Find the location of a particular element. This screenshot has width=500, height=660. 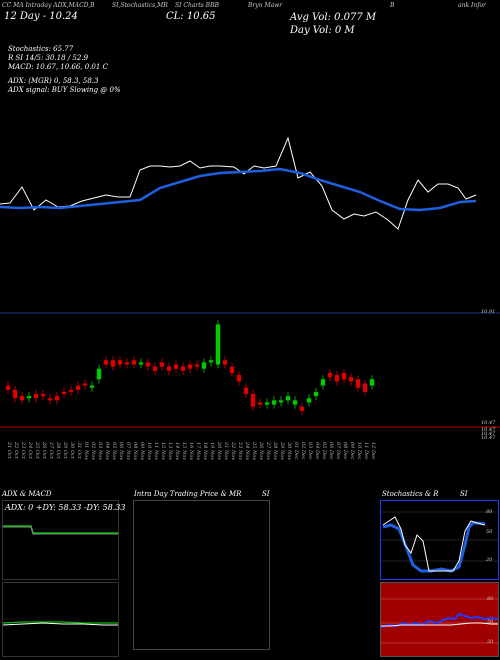

date-tick-label: 21 Nov is located at coordinates (226, 450).